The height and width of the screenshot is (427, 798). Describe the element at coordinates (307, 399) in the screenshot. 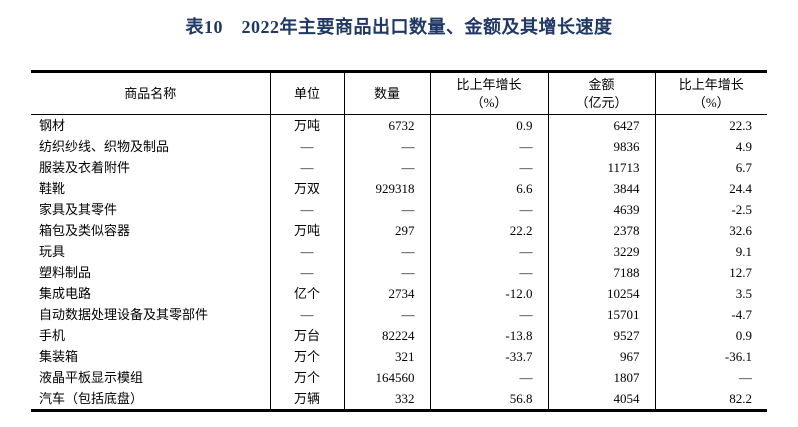

I see `cell-unit: 万辆` at that location.